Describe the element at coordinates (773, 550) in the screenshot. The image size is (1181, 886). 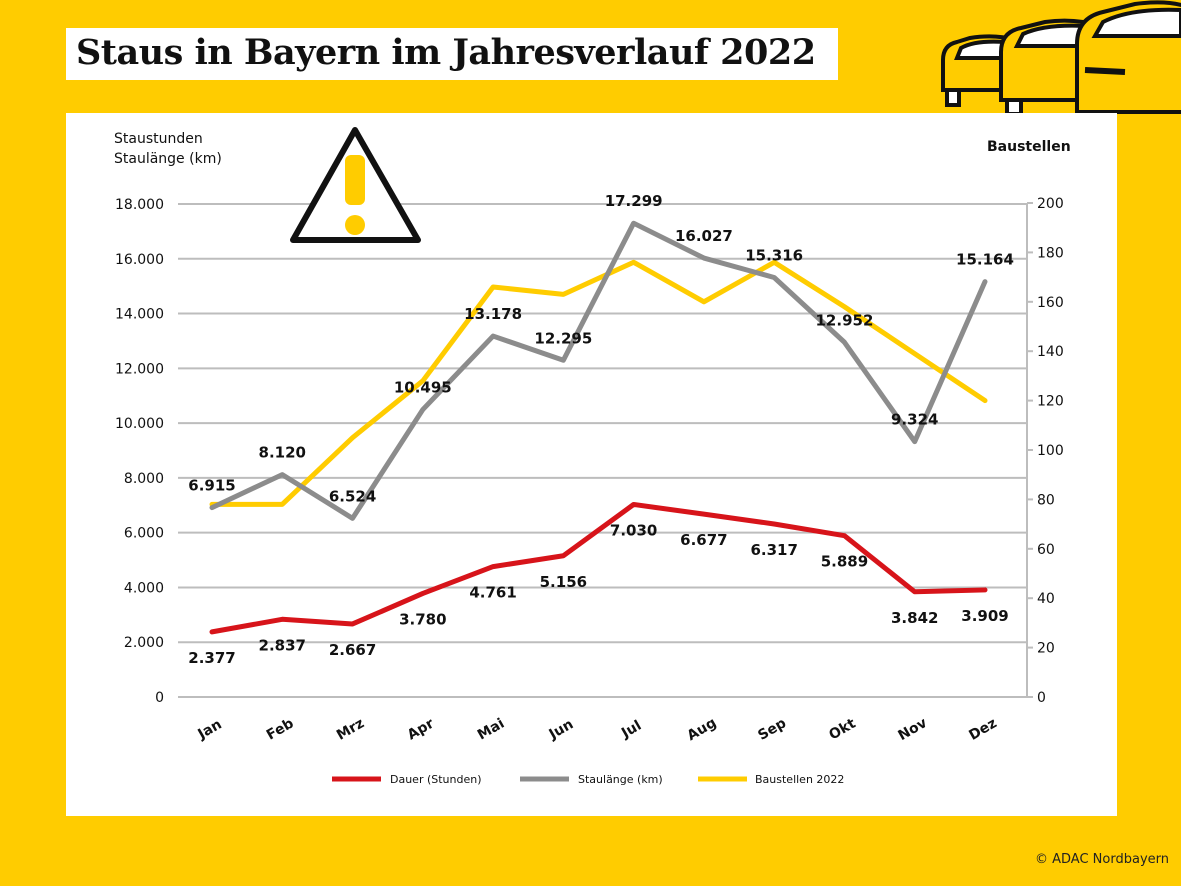
I see `data-label: 6.317` at that location.